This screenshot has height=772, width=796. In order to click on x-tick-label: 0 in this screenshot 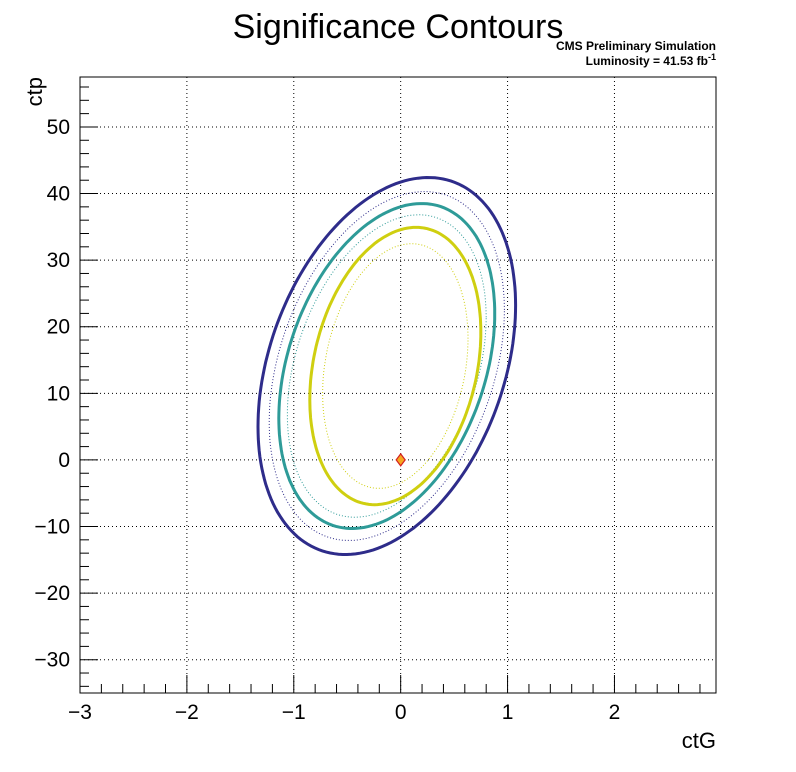, I will do `click(401, 712)`.